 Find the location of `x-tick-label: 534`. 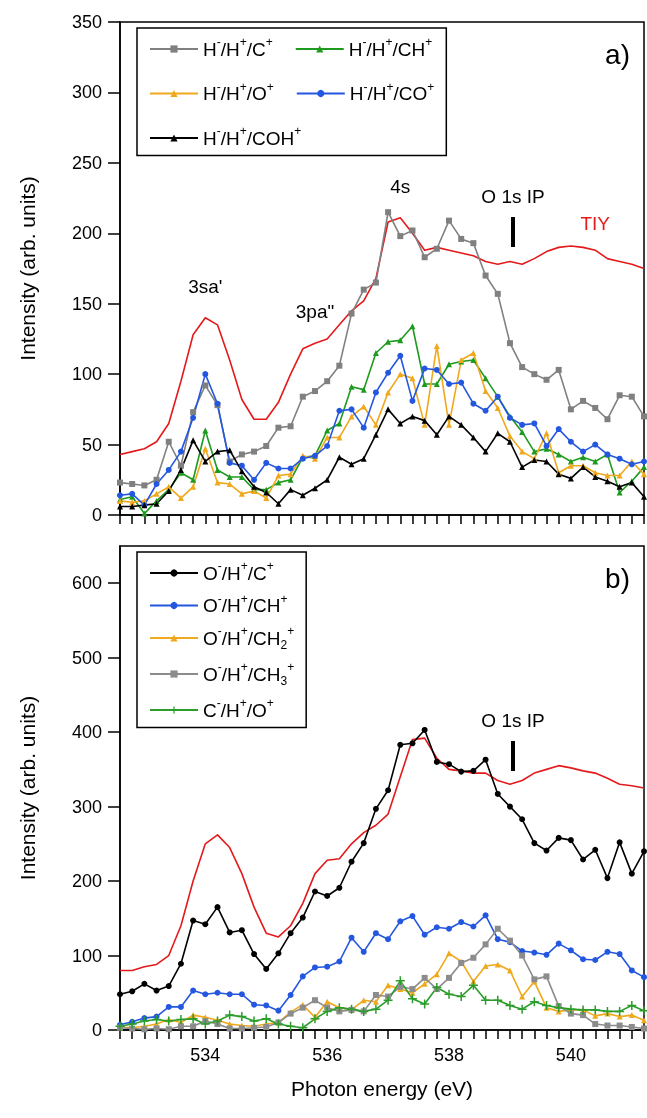

x-tick-label: 534 is located at coordinates (205, 1055).